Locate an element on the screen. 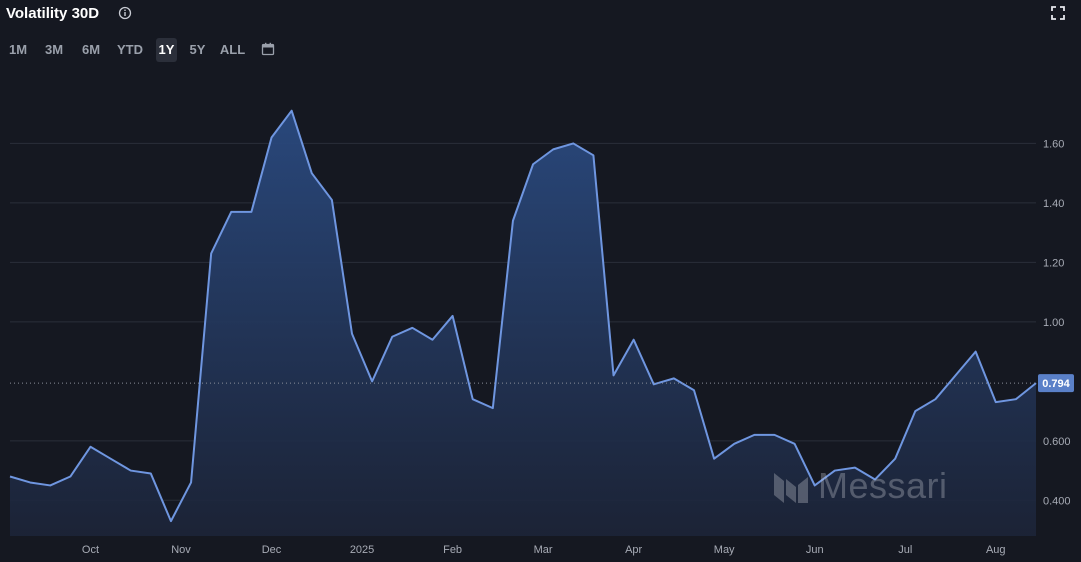 This screenshot has width=1081, height=562. info-icon is located at coordinates (125, 13).